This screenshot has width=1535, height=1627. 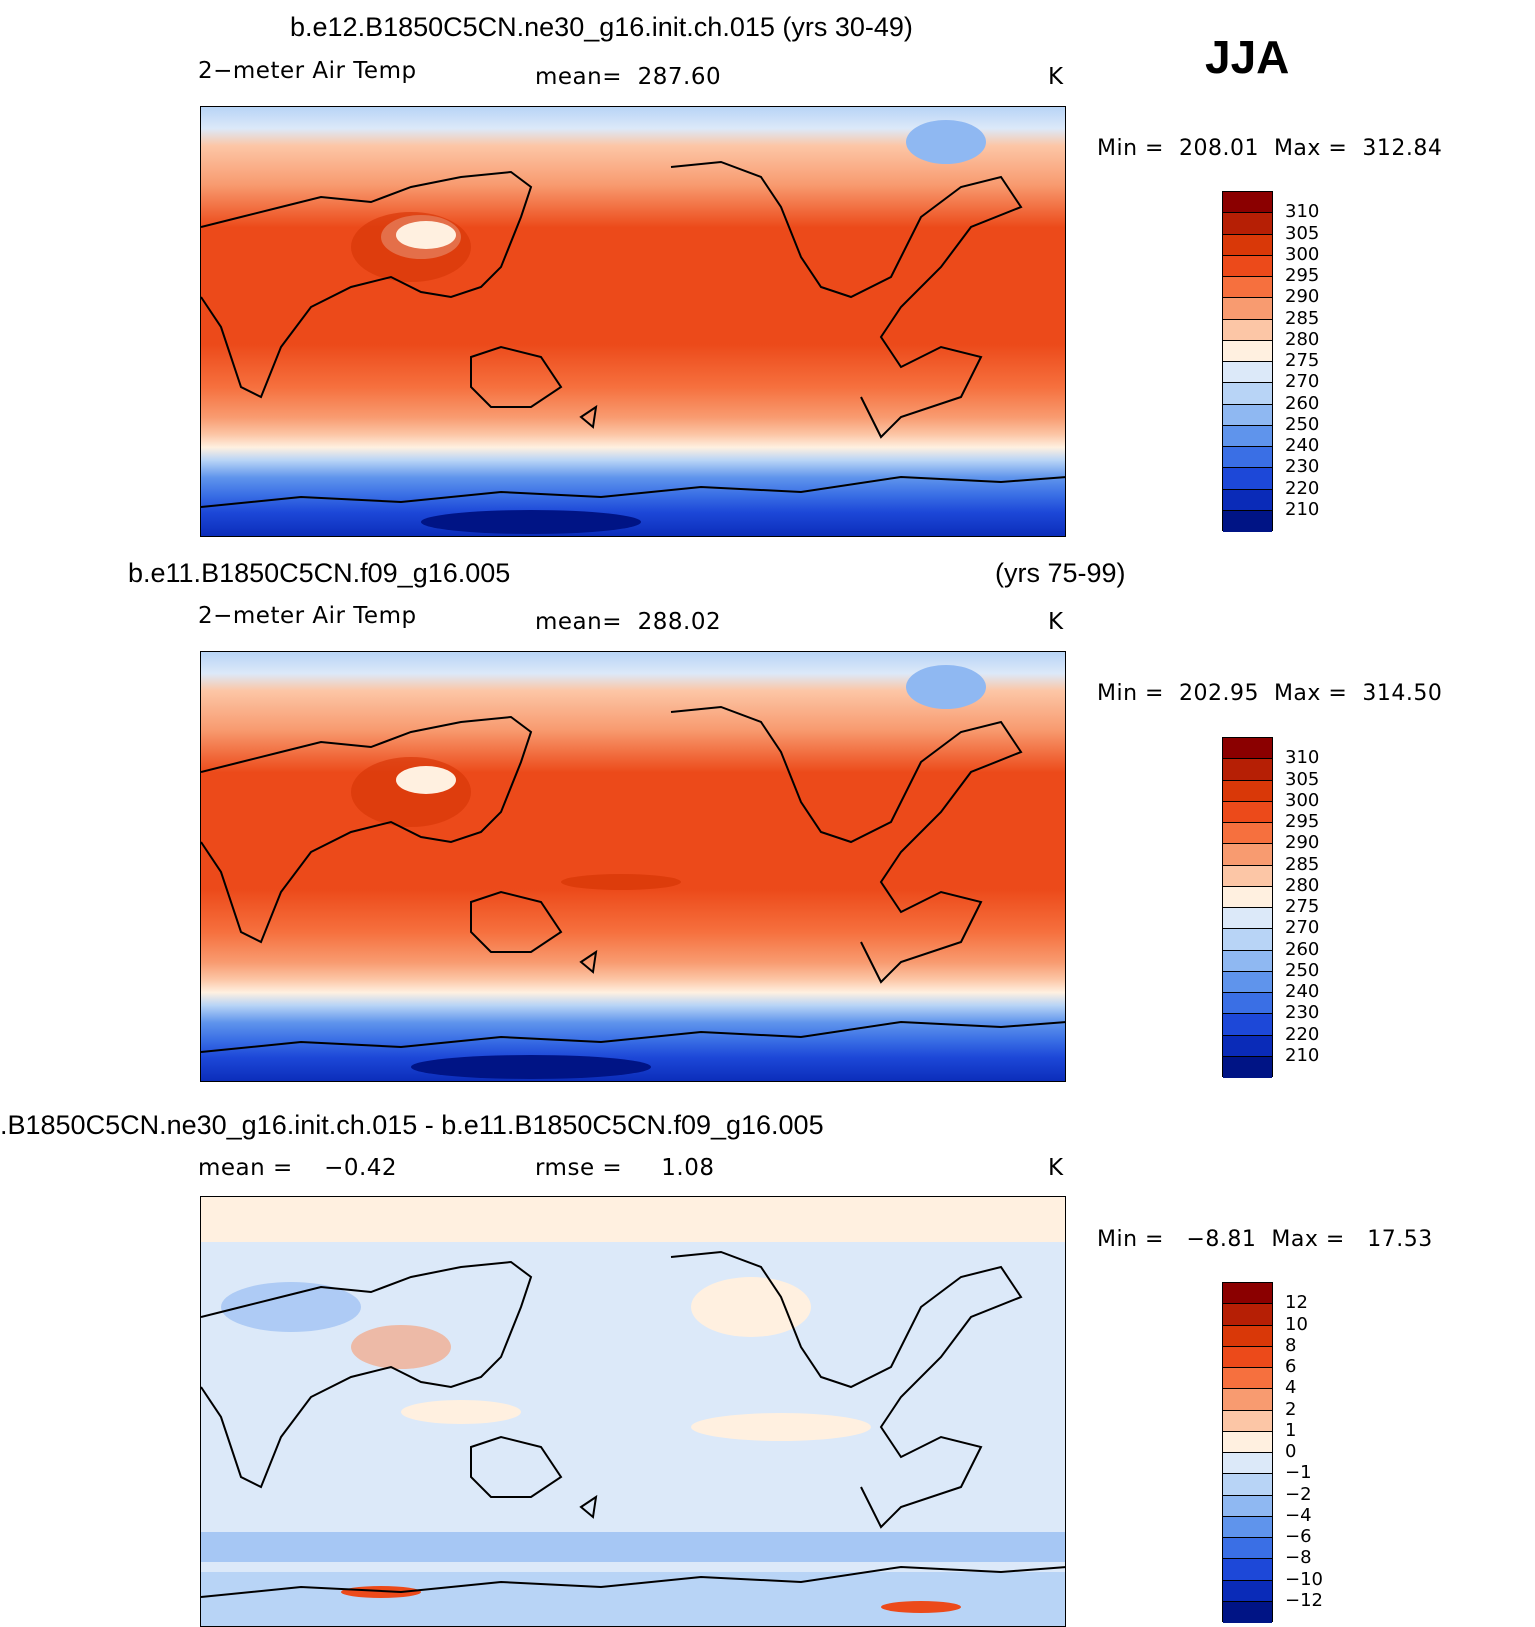 What do you see at coordinates (319, 573) in the screenshot?
I see `panel2-title: b.e11.B1850C5CN.f09_g16.005` at bounding box center [319, 573].